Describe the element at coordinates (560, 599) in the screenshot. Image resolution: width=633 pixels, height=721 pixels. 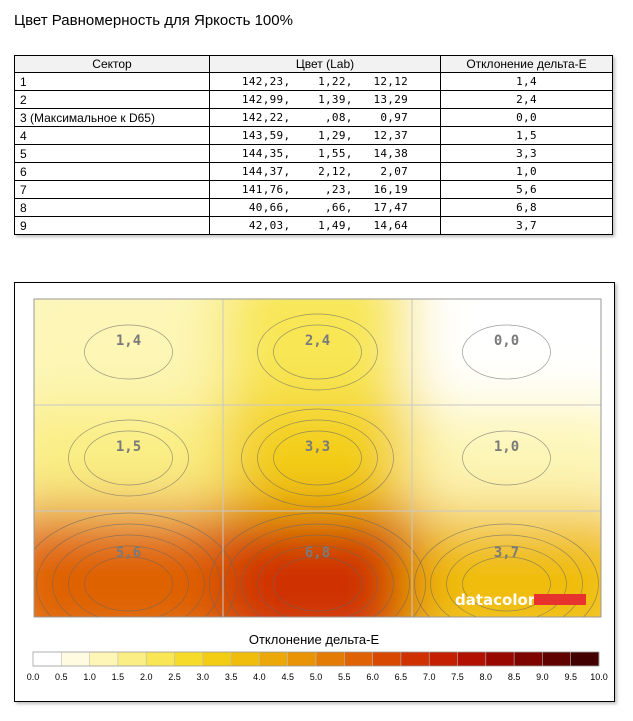
I see `logo-bar` at that location.